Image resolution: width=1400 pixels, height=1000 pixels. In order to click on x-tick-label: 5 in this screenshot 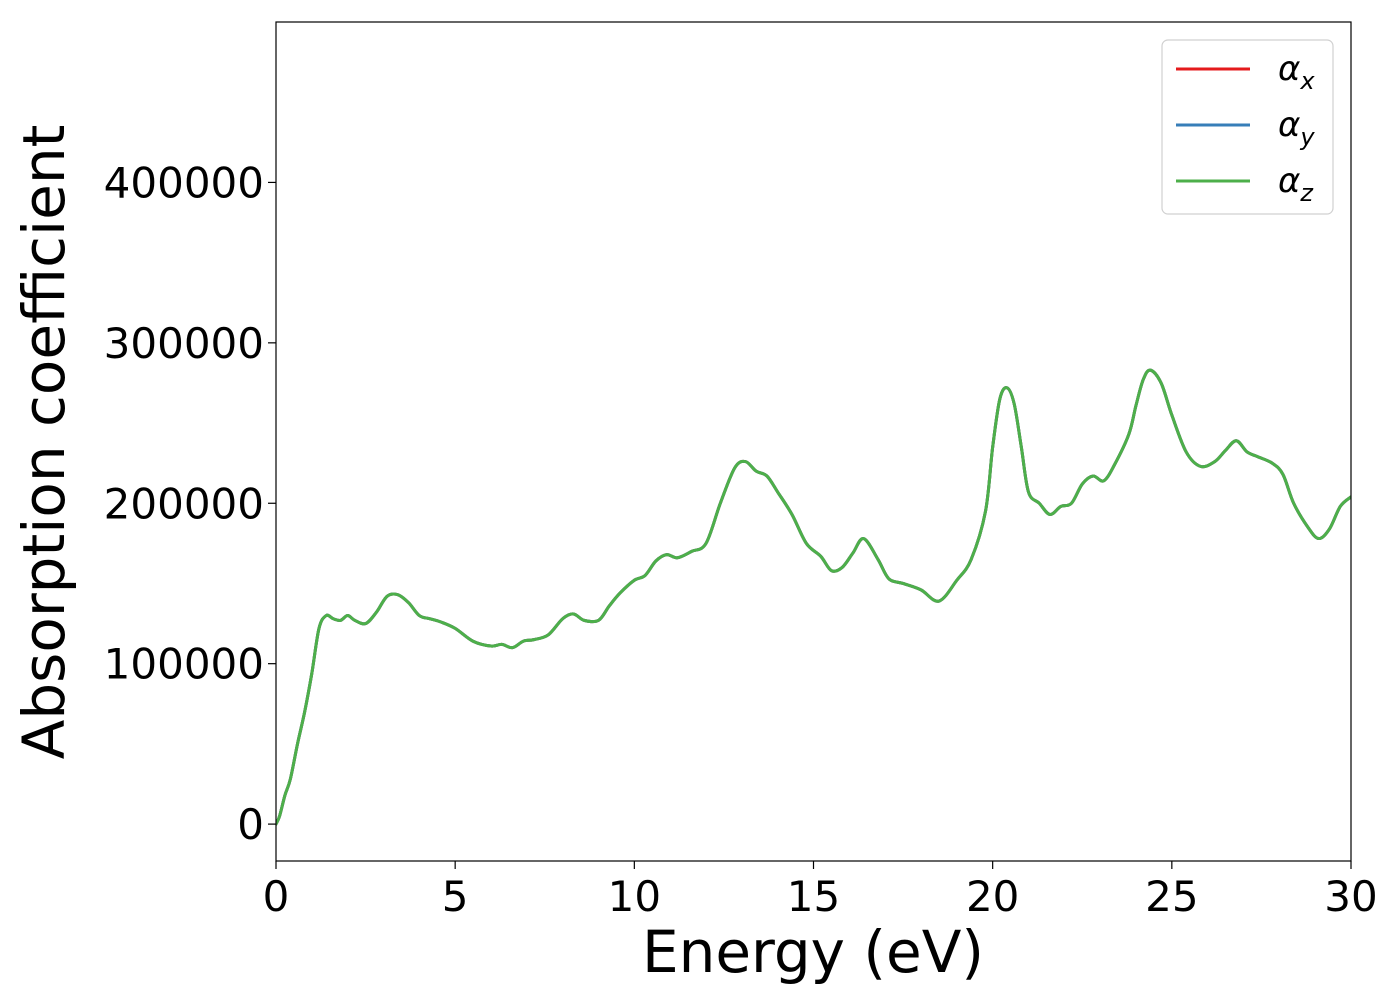, I will do `click(455, 896)`.